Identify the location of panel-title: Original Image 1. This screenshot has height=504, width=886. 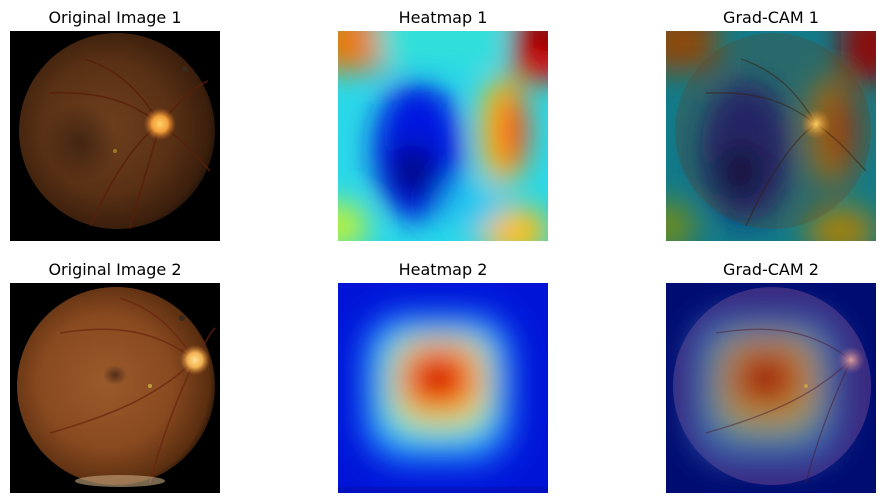
(115, 17).